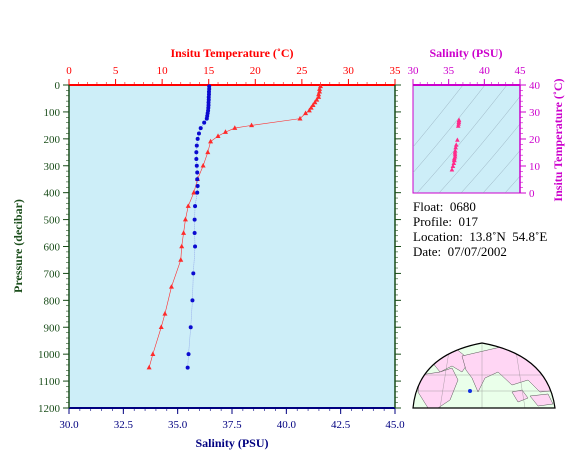 This screenshot has width=587, height=468. What do you see at coordinates (232, 425) in the screenshot?
I see `salinity-tick-label: 37.5` at bounding box center [232, 425].